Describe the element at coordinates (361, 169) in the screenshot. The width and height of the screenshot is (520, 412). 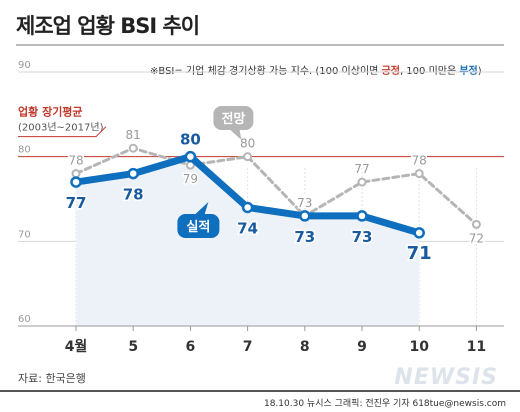
I see `outlook-value-label: 77` at that location.